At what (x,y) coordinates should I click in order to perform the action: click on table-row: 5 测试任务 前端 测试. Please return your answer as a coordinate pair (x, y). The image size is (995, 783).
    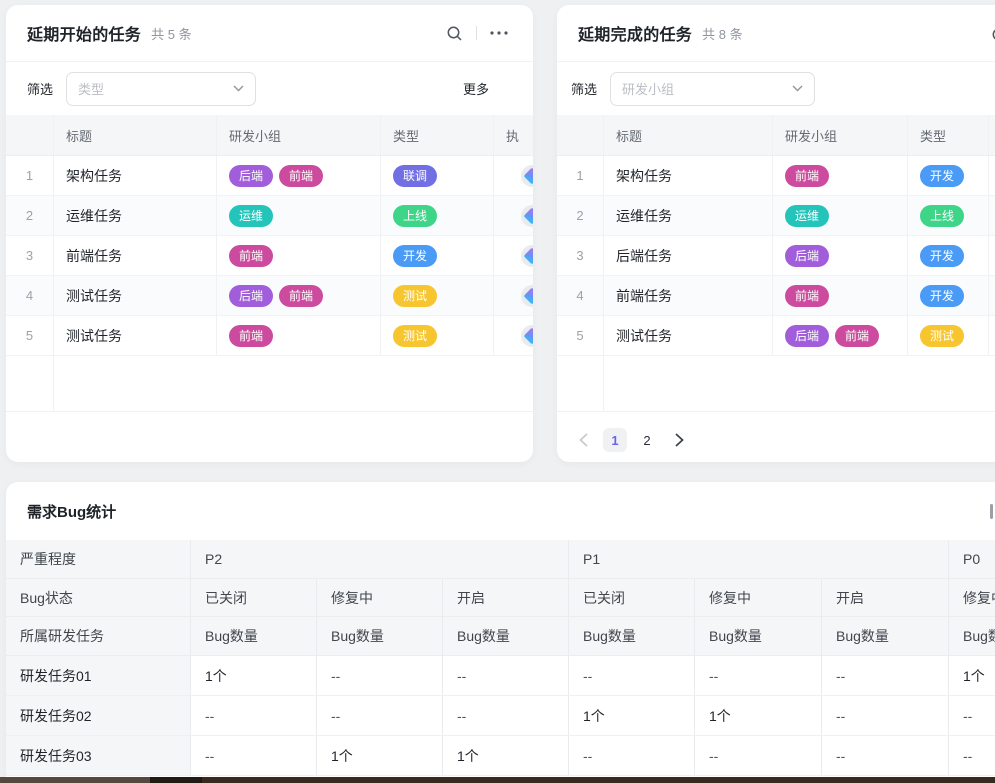
    Looking at the image, I should click on (269, 336).